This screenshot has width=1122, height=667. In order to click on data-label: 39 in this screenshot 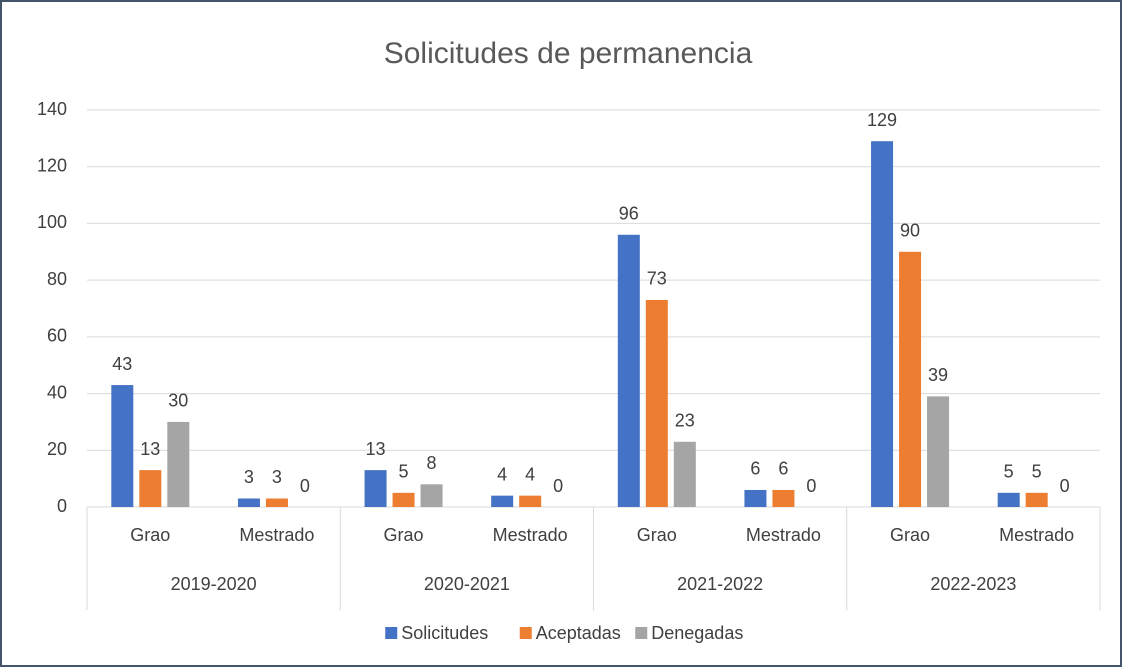, I will do `click(938, 375)`.